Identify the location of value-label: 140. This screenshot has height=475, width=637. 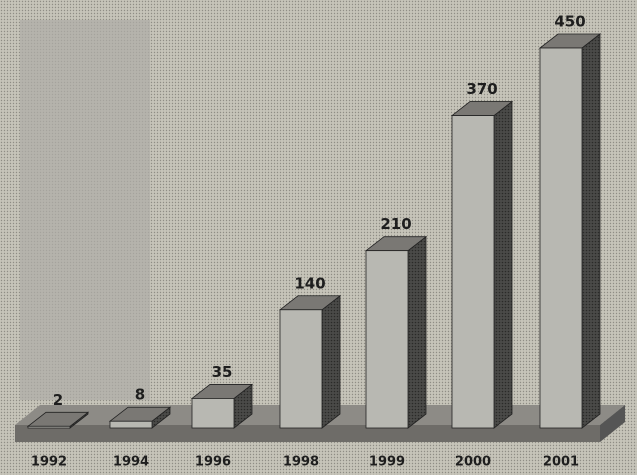
(309, 283).